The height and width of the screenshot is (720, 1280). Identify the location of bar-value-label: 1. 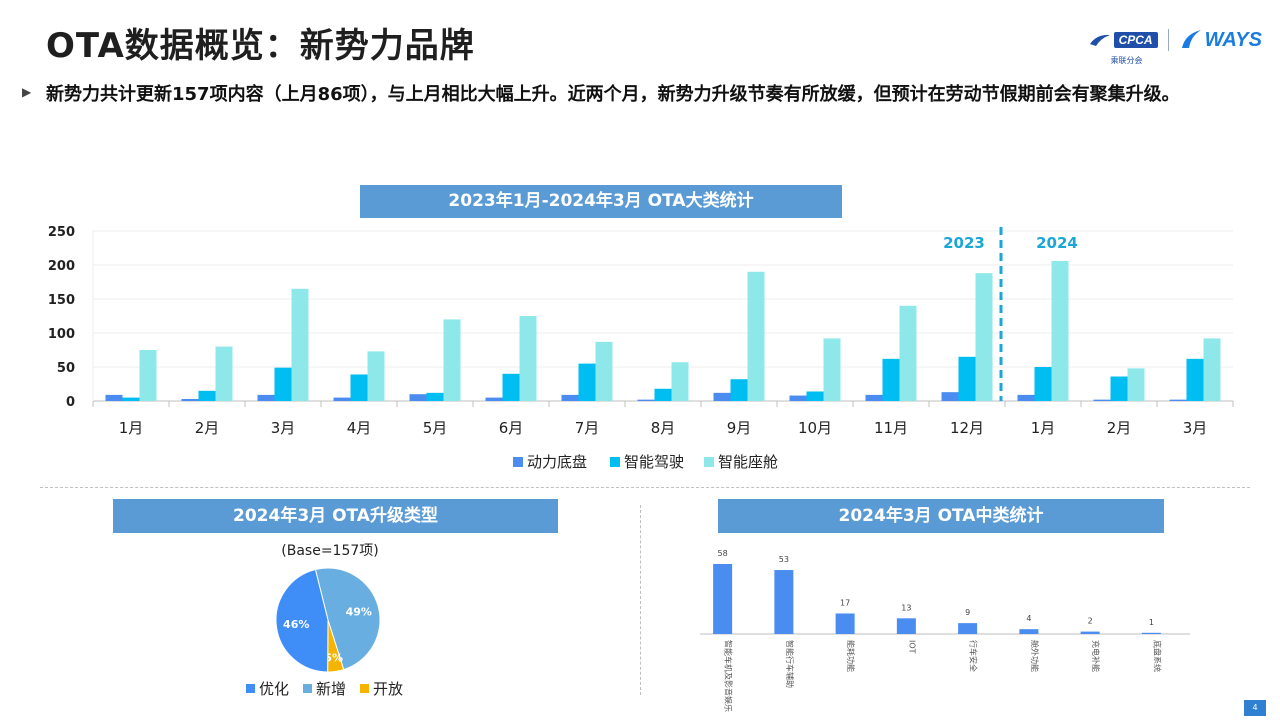
(1151, 622).